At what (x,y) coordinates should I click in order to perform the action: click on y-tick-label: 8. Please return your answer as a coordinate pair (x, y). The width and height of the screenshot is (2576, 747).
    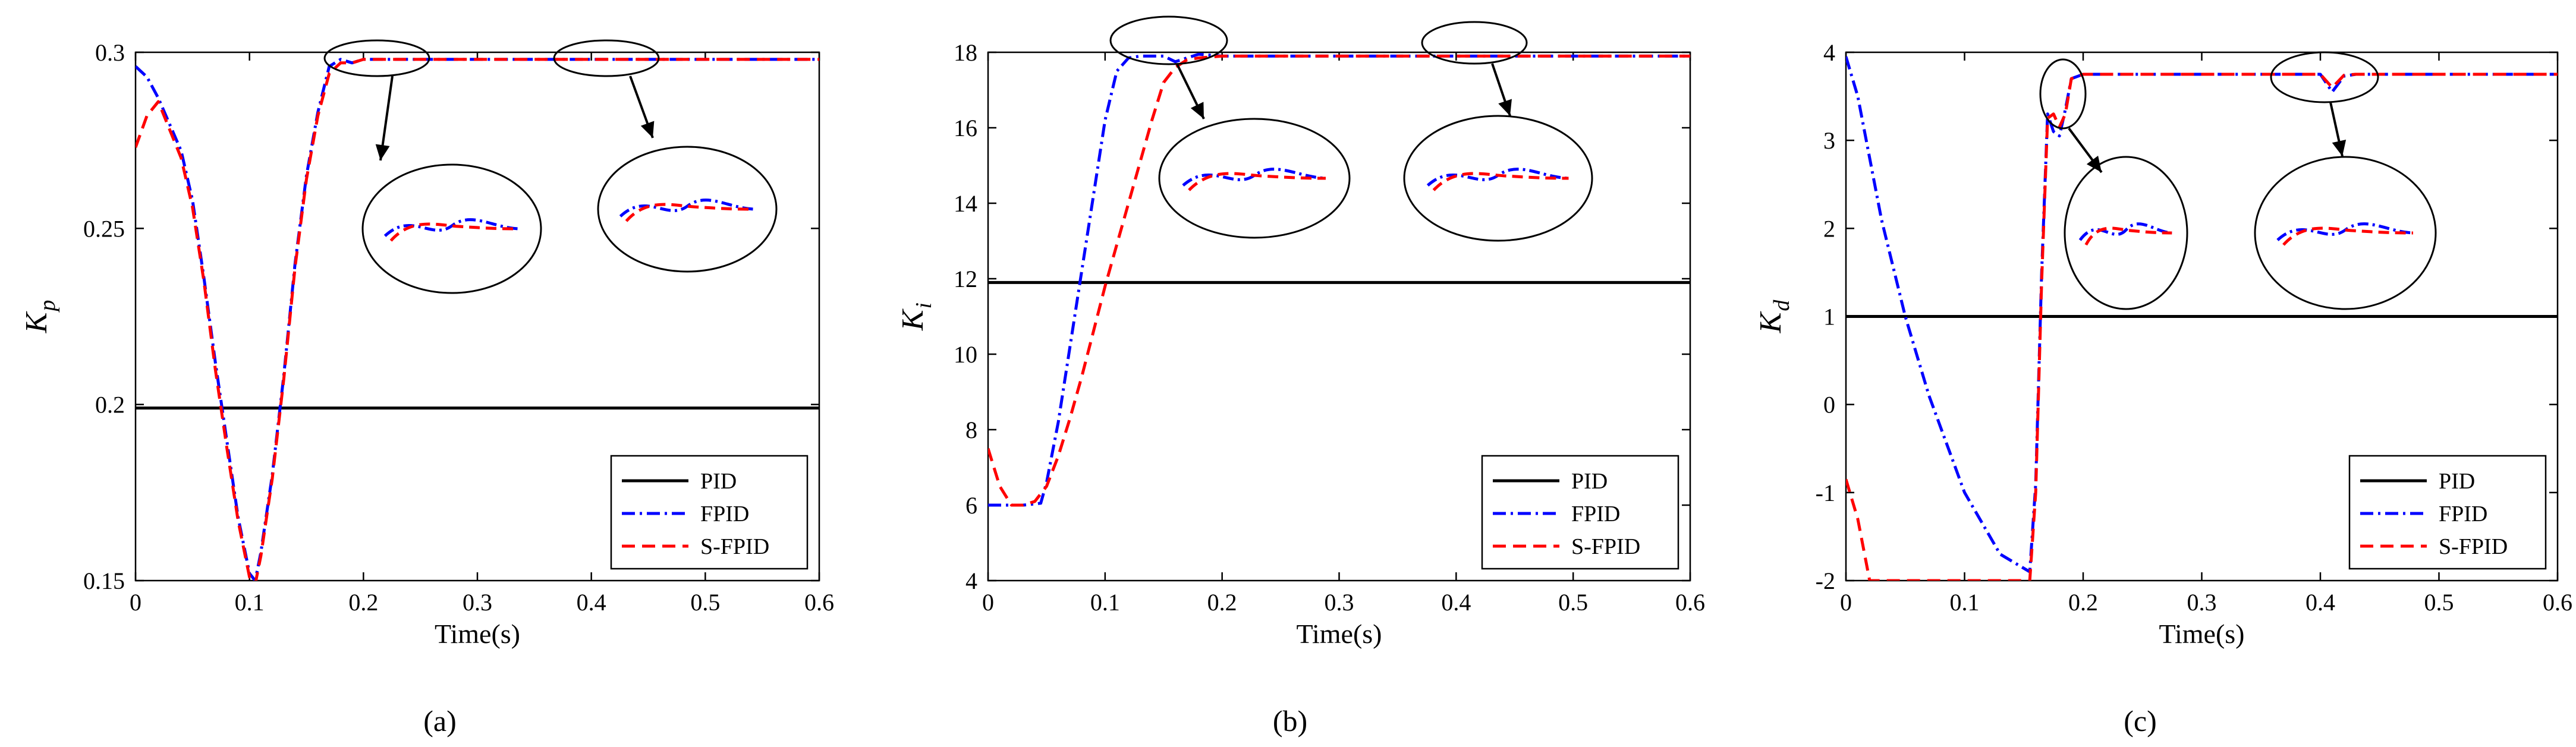
    Looking at the image, I should click on (971, 430).